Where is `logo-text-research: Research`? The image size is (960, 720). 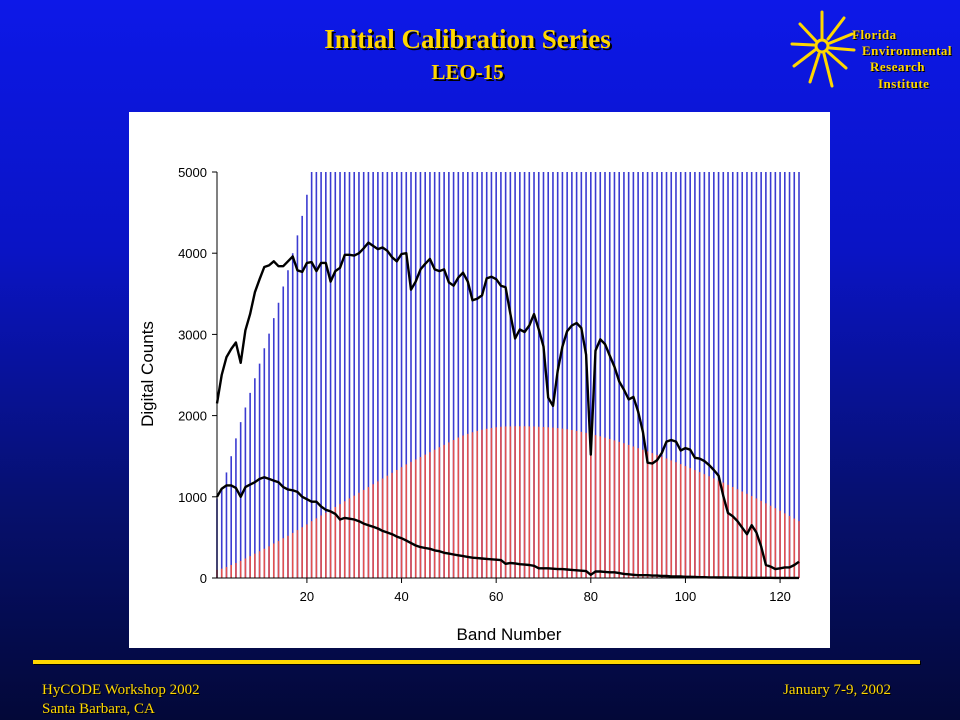 logo-text-research: Research is located at coordinates (898, 66).